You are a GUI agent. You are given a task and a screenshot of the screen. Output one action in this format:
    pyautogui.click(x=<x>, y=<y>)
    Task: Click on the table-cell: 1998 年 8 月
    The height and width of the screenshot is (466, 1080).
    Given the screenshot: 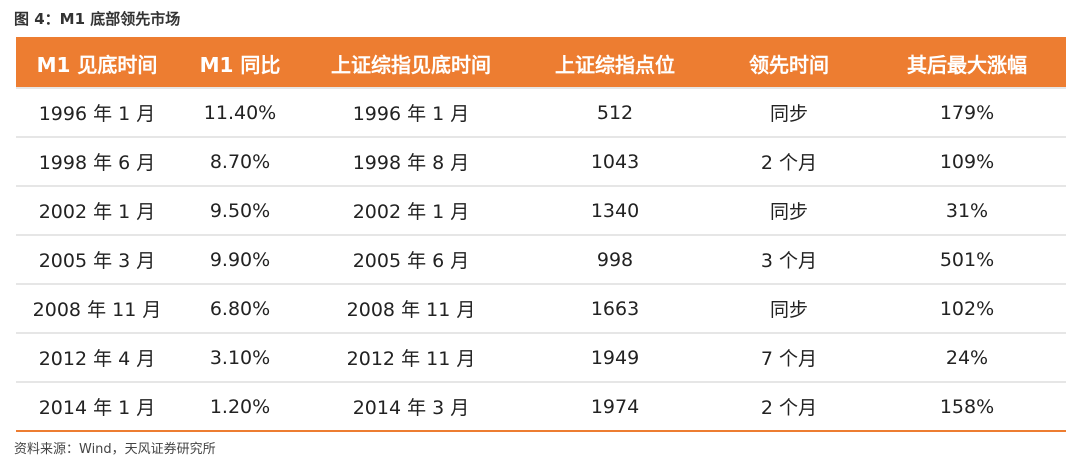 What is the action you would take?
    pyautogui.click(x=411, y=161)
    